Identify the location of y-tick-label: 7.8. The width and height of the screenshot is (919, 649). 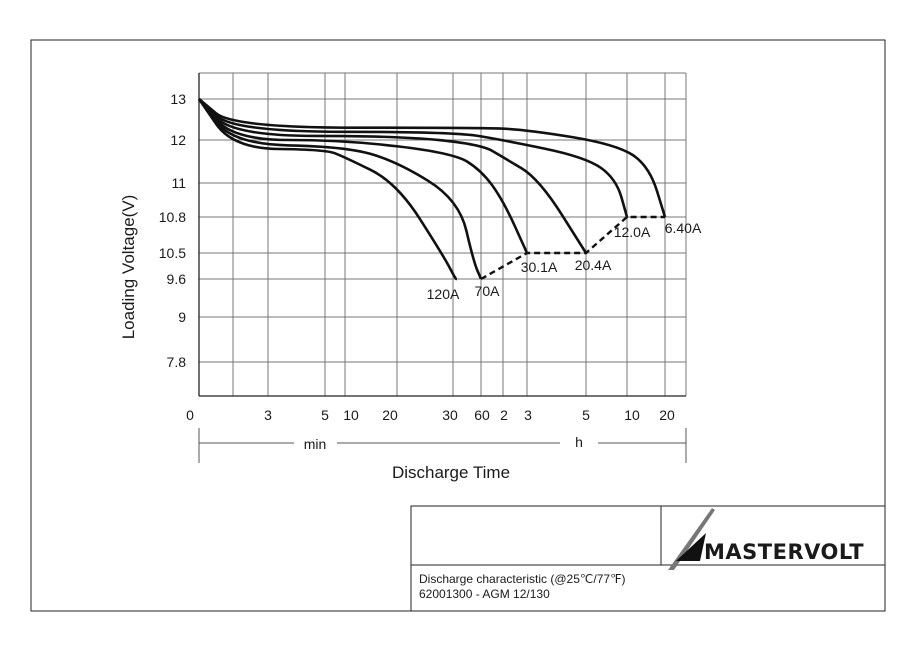
(177, 362).